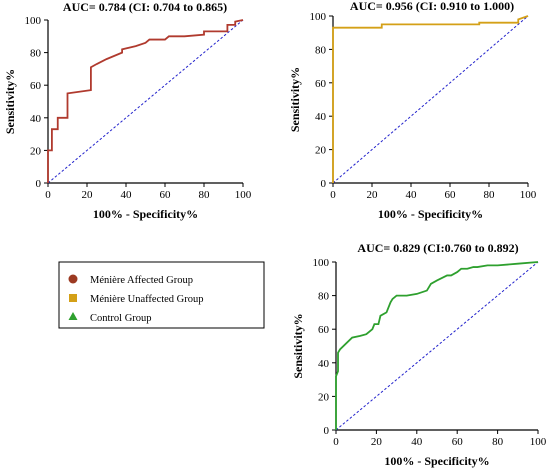 This screenshot has width=550, height=475. I want to click on legend-marker-triangle, so click(73, 316).